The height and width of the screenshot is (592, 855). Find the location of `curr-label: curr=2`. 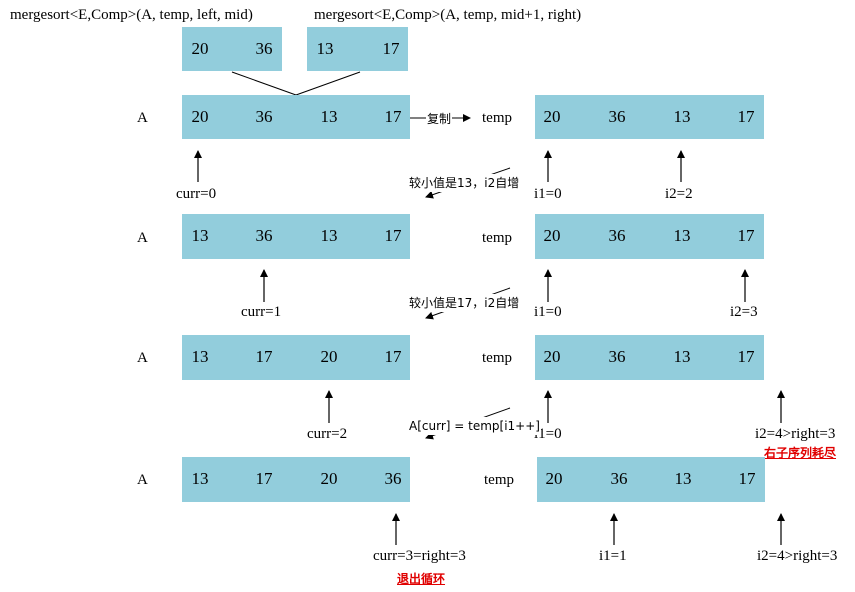

curr-label: curr=2 is located at coordinates (327, 434).